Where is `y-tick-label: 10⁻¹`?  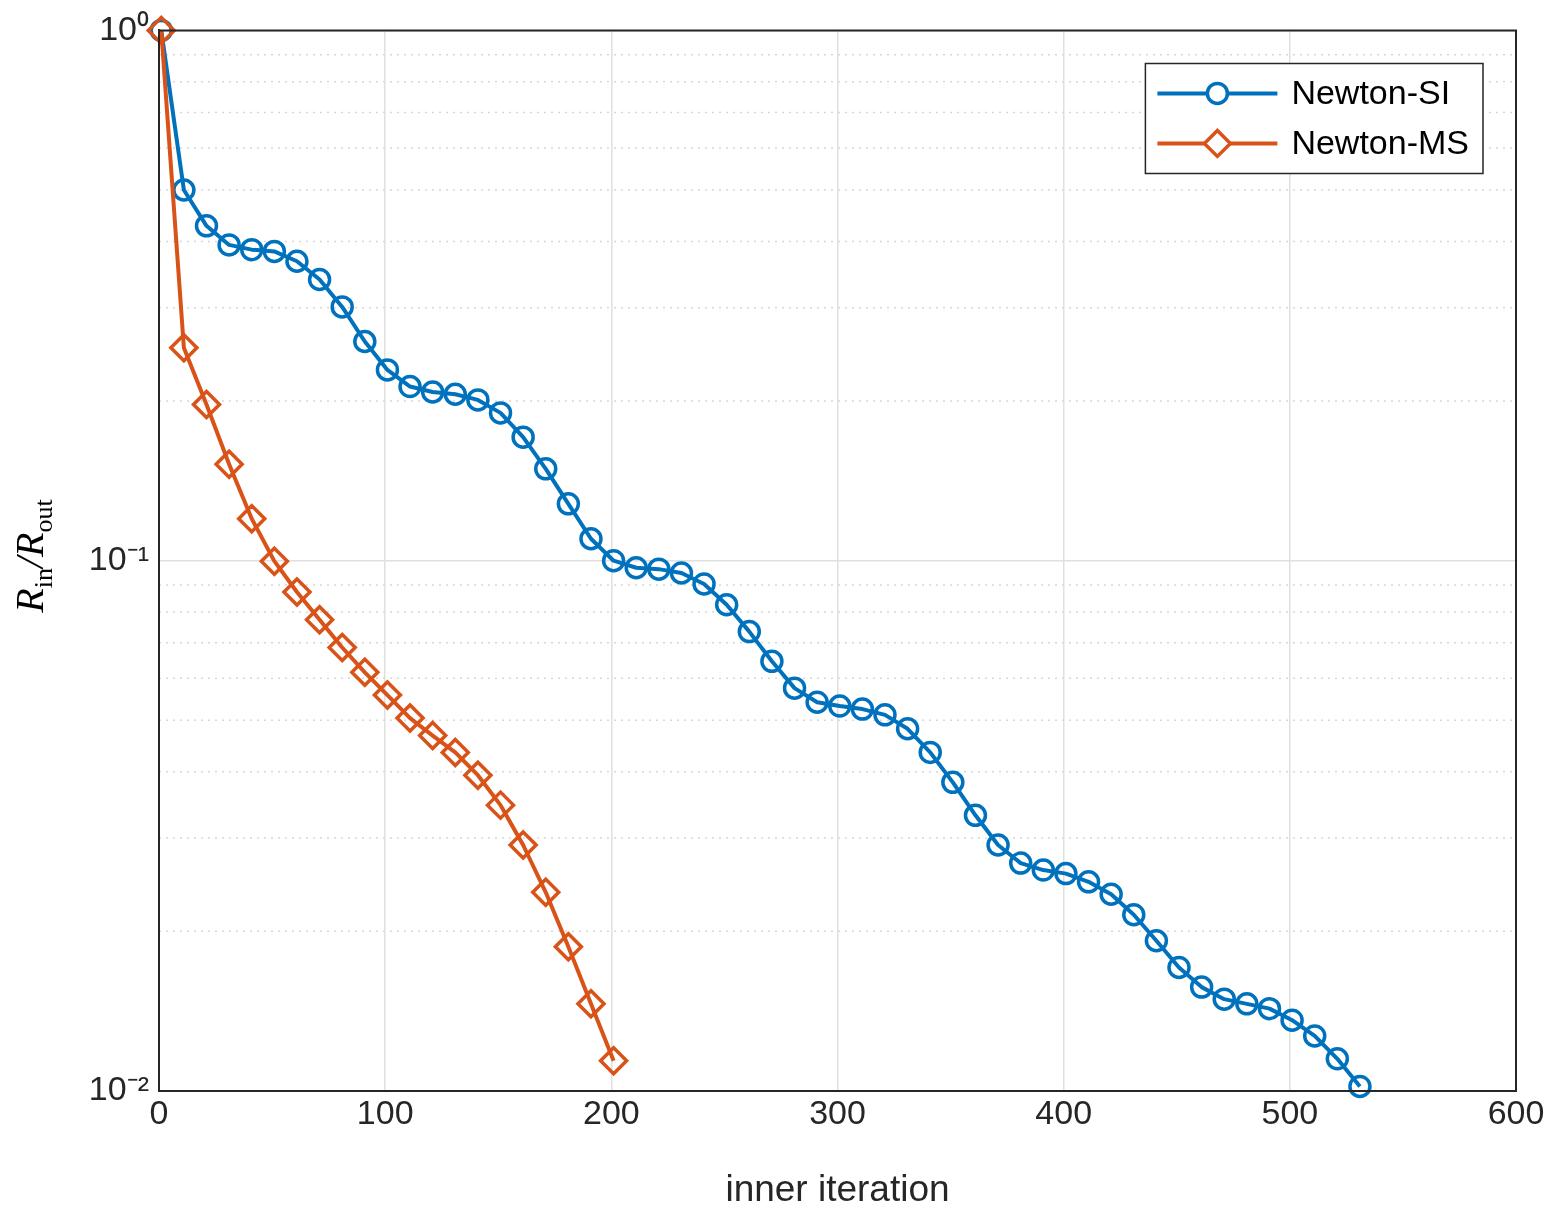
y-tick-label: 10⁻¹ is located at coordinates (118, 558).